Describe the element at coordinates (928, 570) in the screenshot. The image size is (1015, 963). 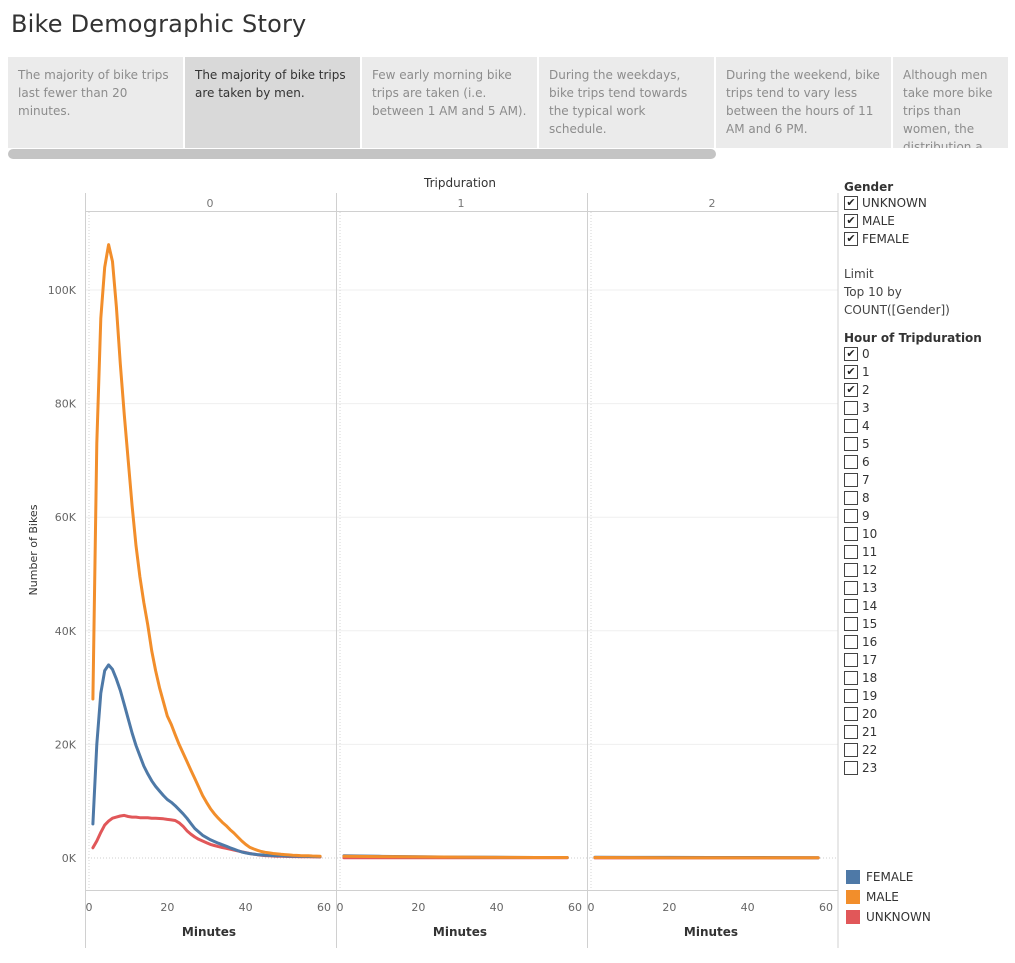
I see `hour-option-12: 12` at that location.